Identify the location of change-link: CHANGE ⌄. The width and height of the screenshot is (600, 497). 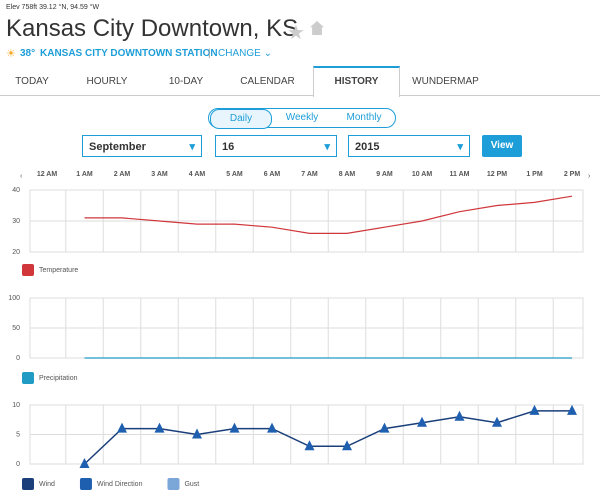
(245, 53).